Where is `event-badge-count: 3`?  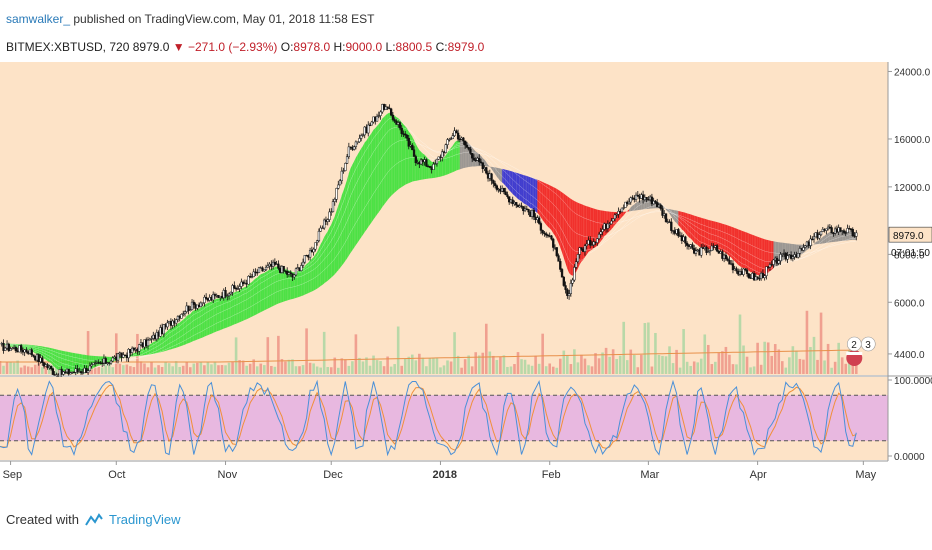 event-badge-count: 3 is located at coordinates (868, 345).